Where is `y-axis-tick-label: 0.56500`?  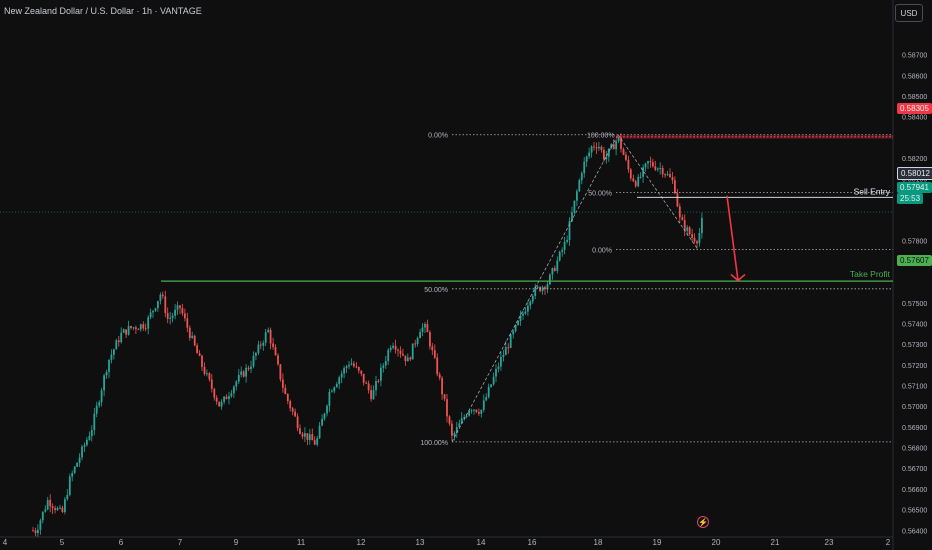 y-axis-tick-label: 0.56500 is located at coordinates (914, 511).